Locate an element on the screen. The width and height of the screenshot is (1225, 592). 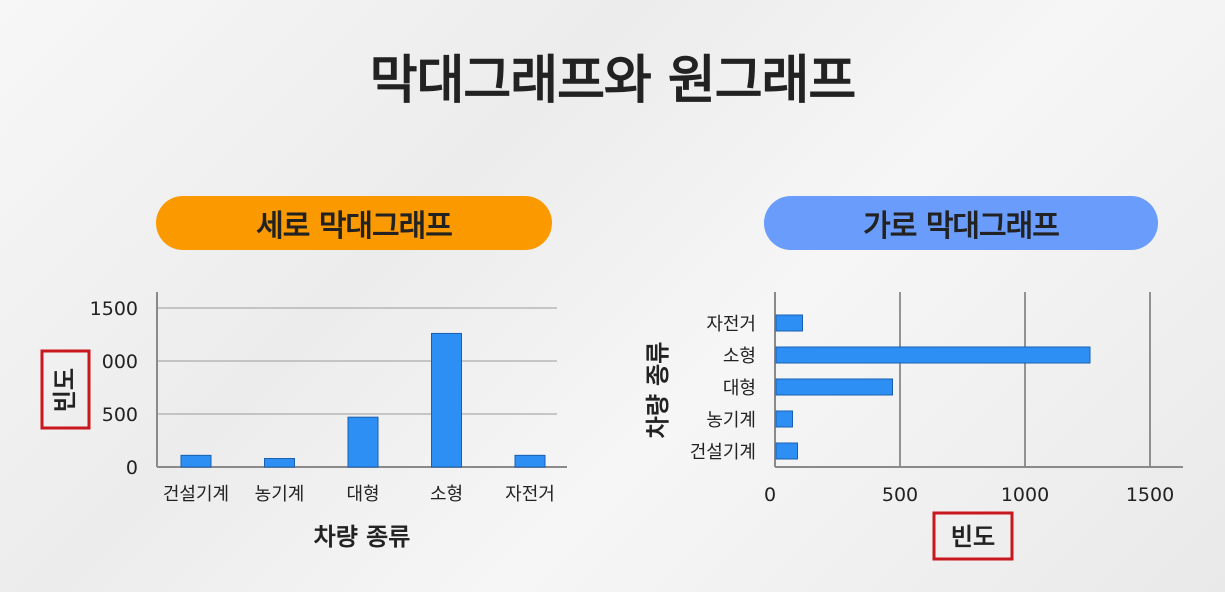
x-category-label: 소형 is located at coordinates (446, 494).